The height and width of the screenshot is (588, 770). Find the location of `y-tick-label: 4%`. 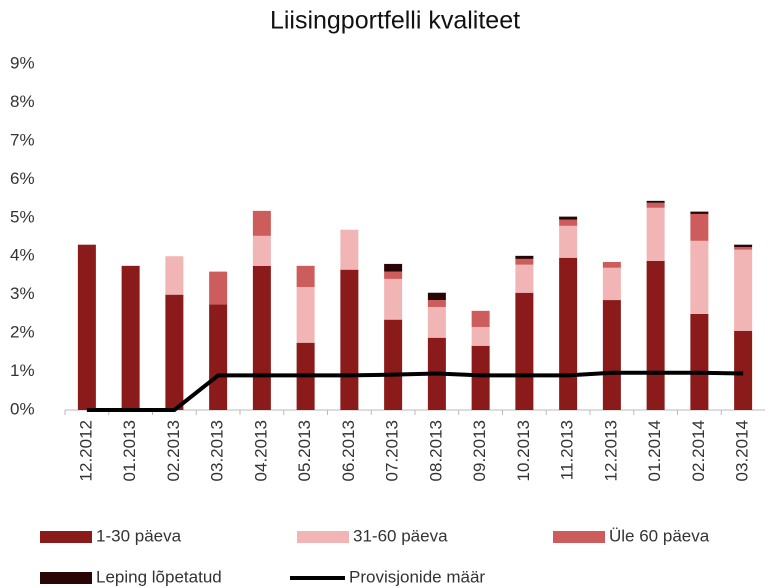

y-tick-label: 4% is located at coordinates (22, 255).